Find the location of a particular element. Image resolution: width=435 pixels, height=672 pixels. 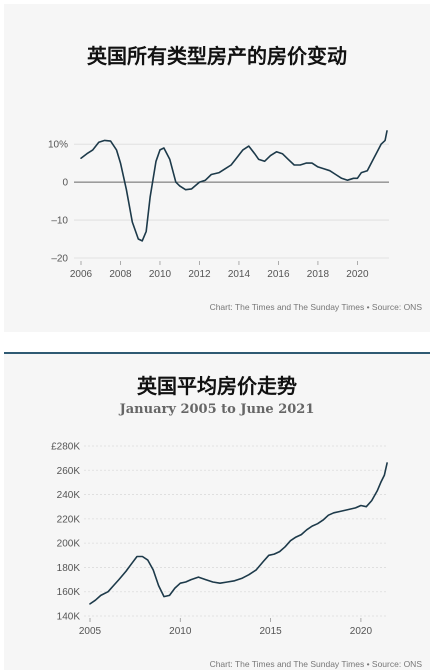

y-tick-label: 160K is located at coordinates (69, 592).